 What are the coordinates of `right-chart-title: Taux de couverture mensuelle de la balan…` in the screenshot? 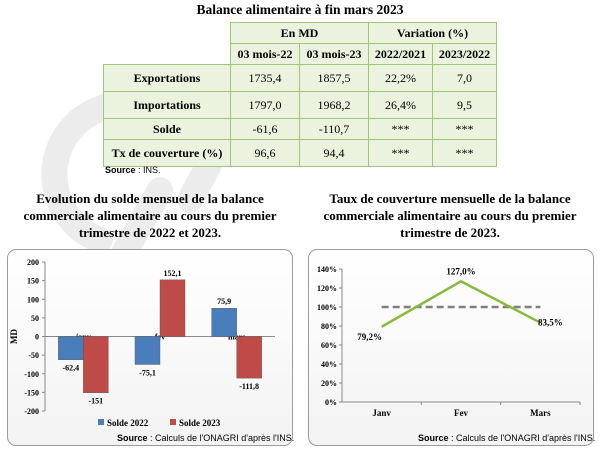 It's located at (450, 215).